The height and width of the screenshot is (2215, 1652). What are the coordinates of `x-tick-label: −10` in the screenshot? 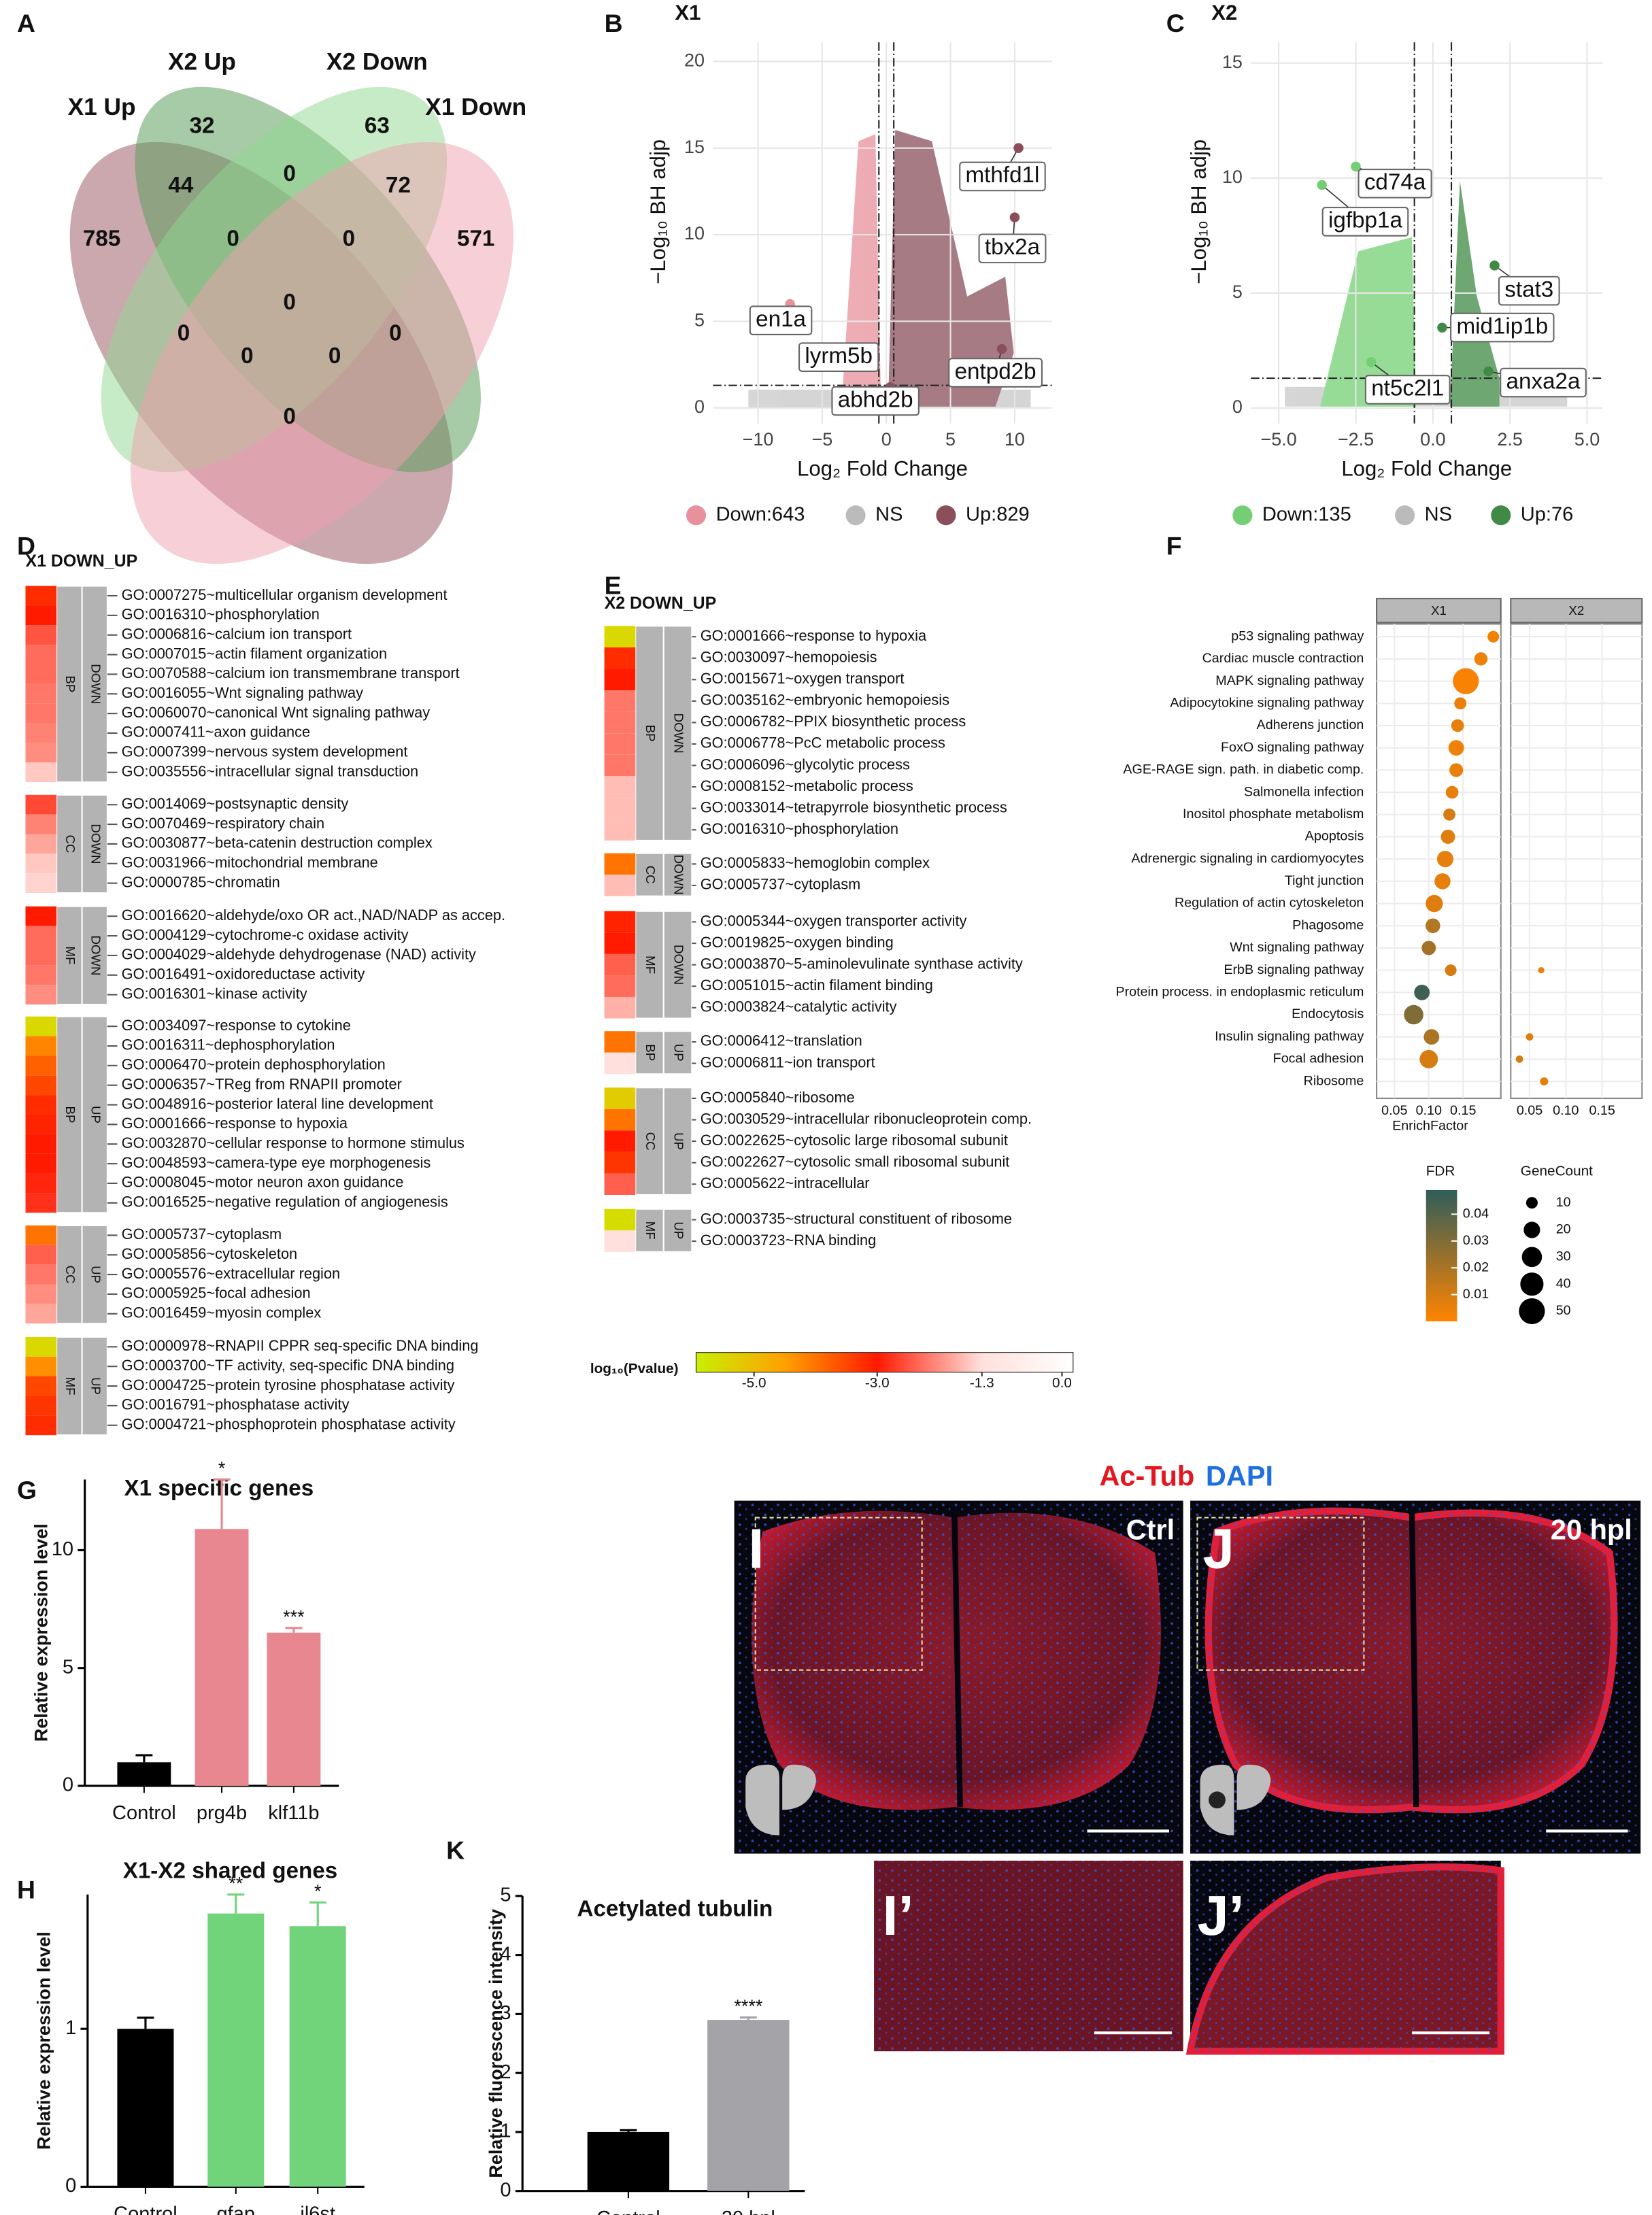 It's located at (759, 440).